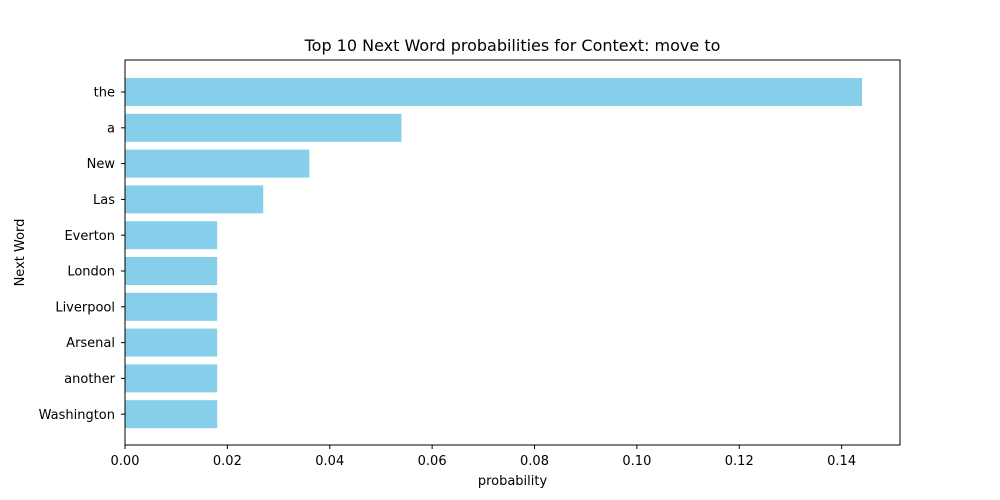  I want to click on y-tick-label: a, so click(111, 128).